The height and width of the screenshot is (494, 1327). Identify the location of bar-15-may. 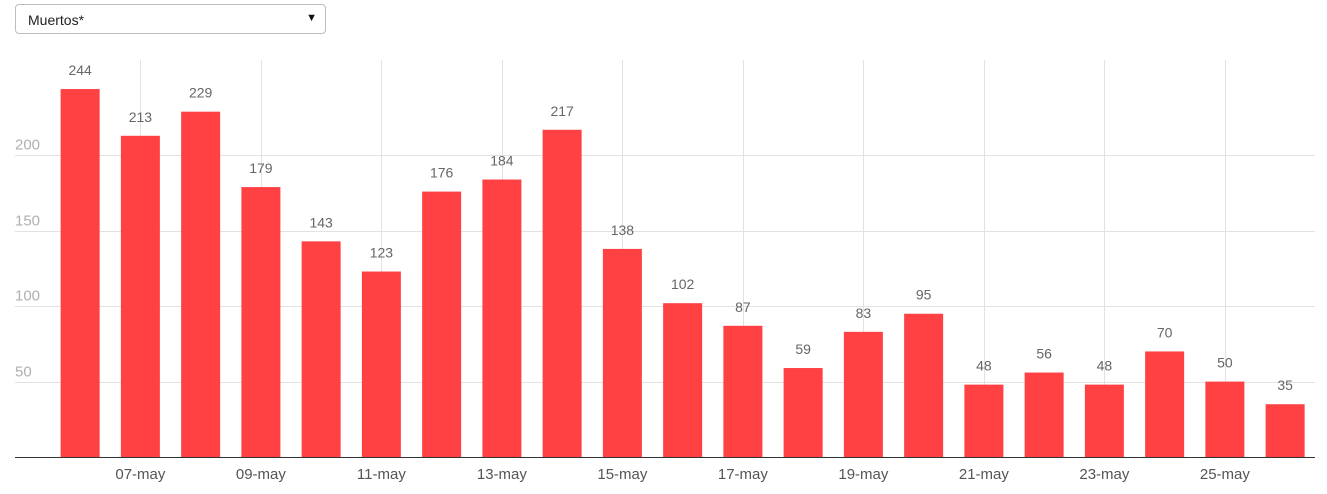
(622, 352).